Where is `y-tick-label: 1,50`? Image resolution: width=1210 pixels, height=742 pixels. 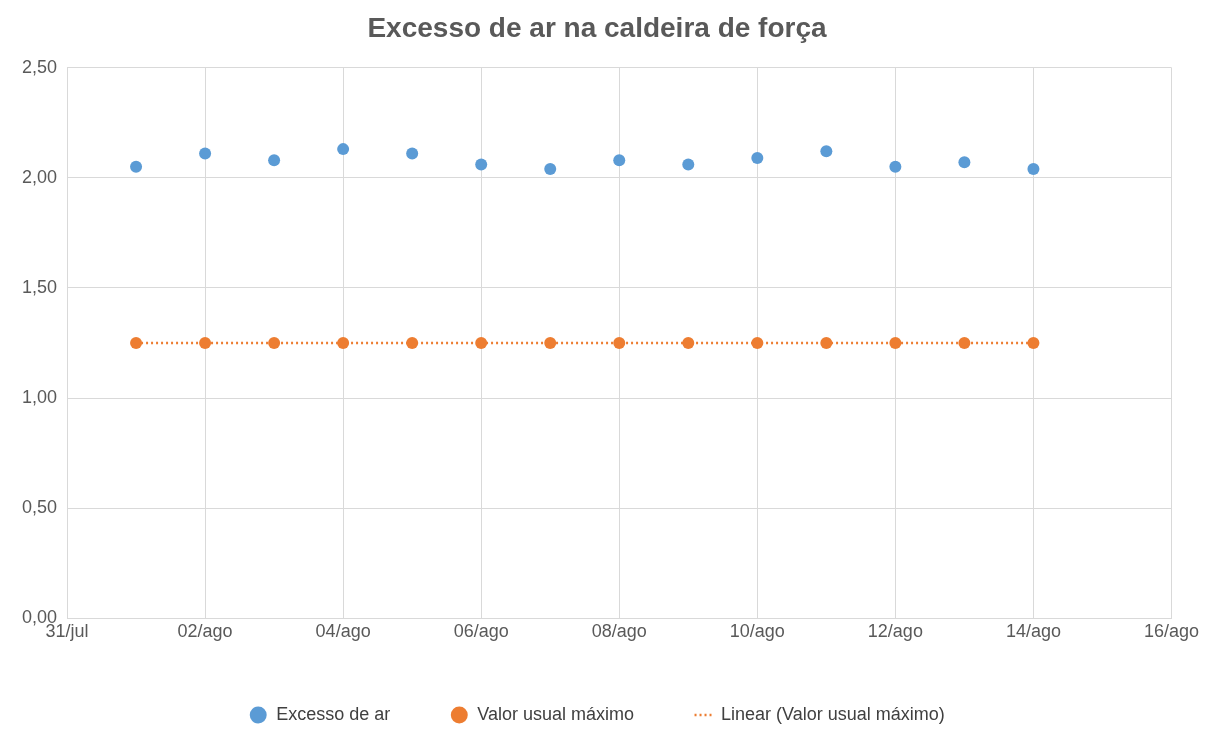 y-tick-label: 1,50 is located at coordinates (39, 286).